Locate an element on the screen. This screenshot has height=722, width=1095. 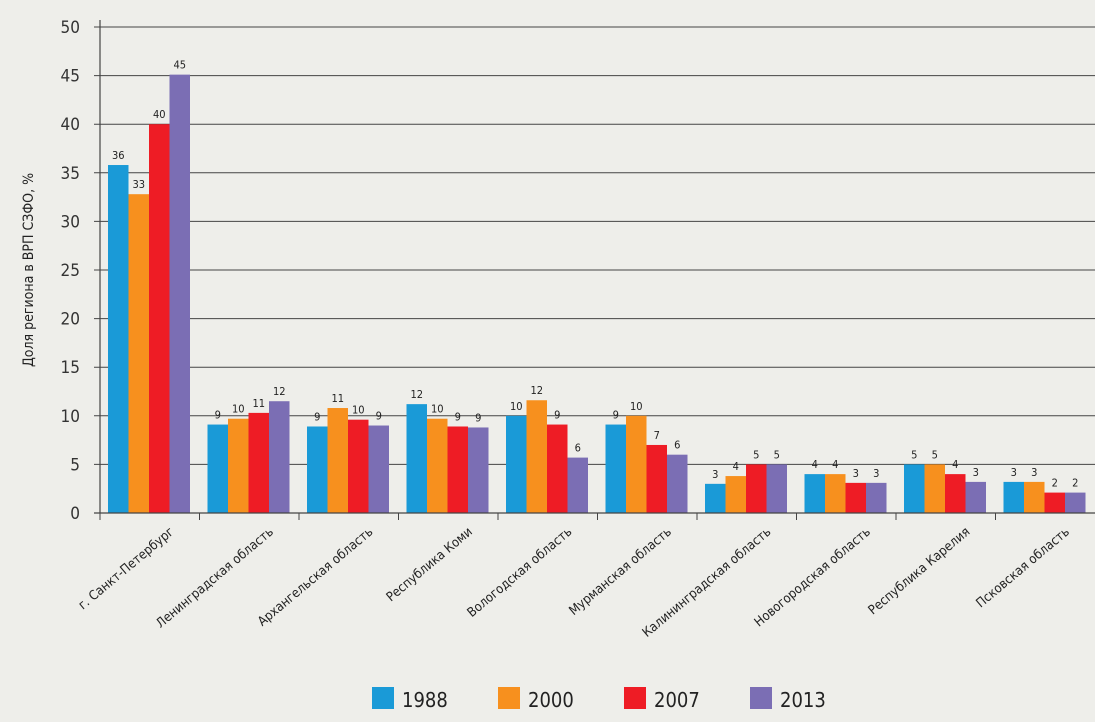
data-label: 7 is located at coordinates (657, 435).